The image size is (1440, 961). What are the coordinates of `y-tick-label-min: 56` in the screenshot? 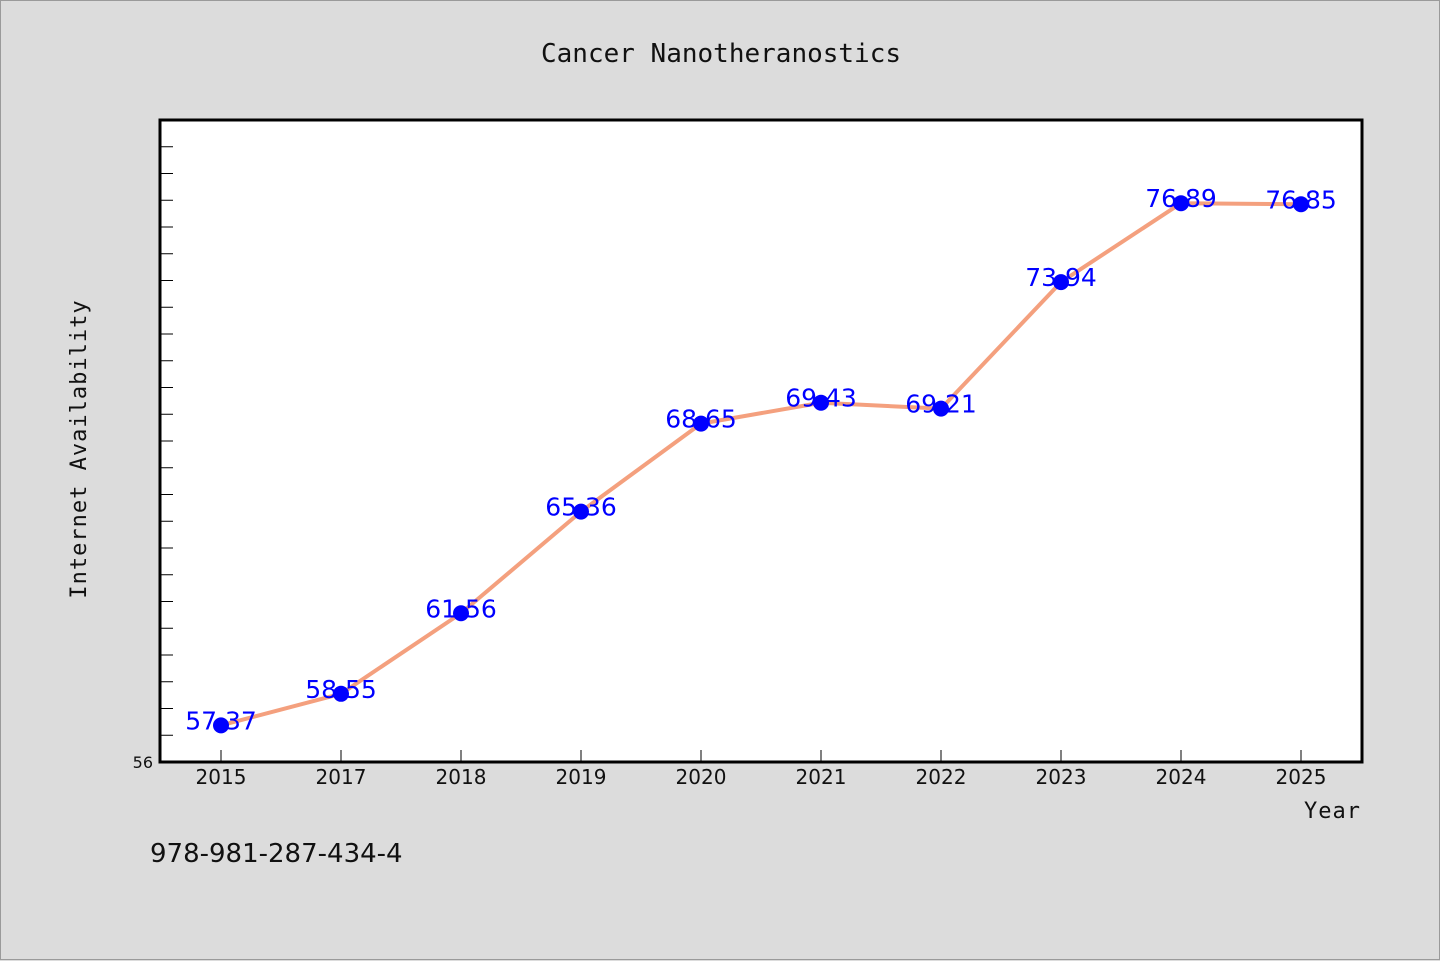 It's located at (143, 762).